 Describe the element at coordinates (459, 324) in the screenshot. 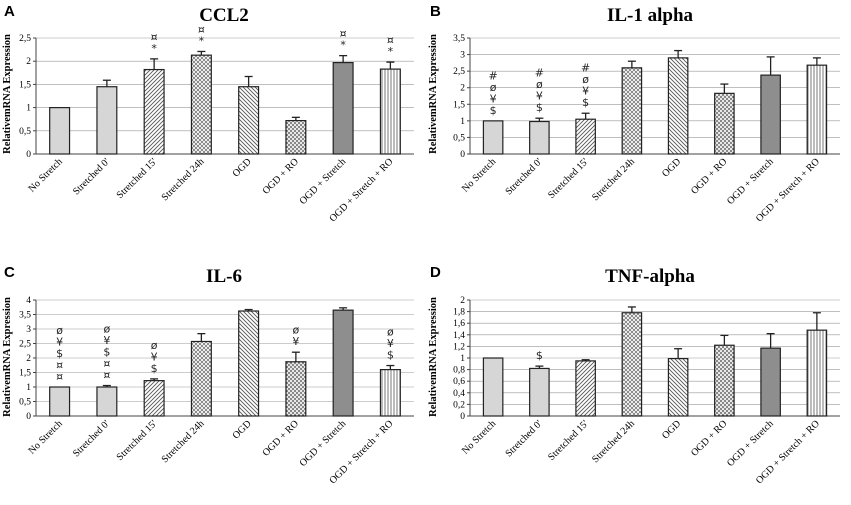

I see `y-tick-label: 1,6` at that location.